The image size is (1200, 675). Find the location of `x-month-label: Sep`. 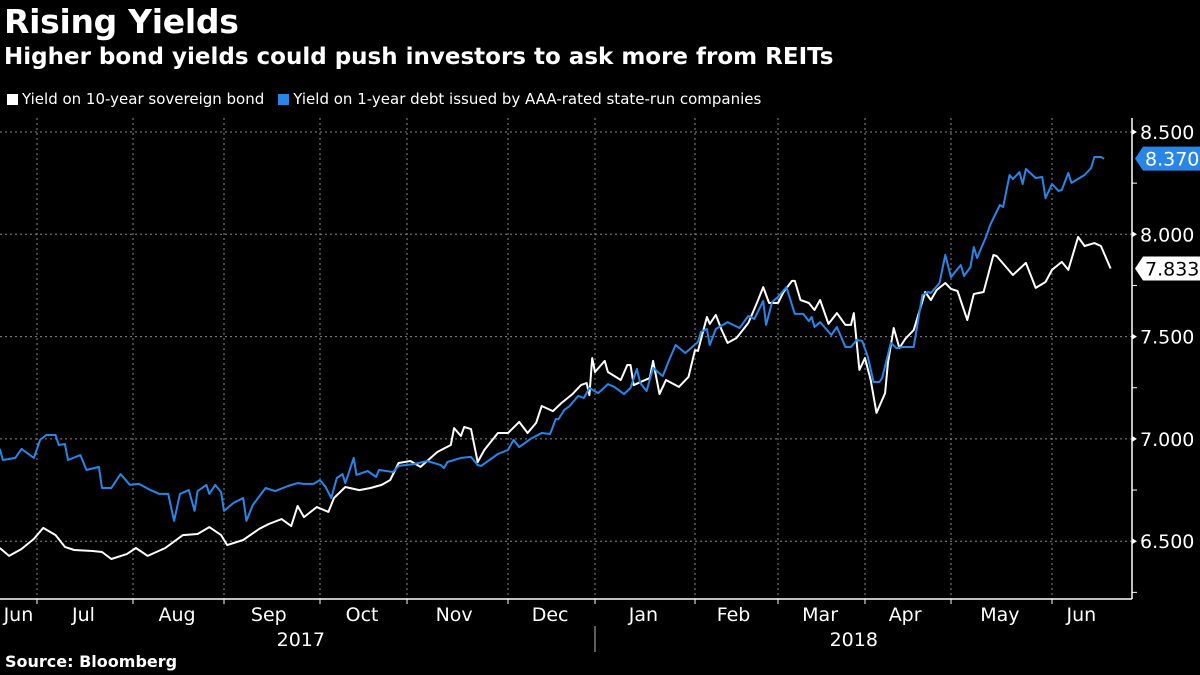

x-month-label: Sep is located at coordinates (269, 615).